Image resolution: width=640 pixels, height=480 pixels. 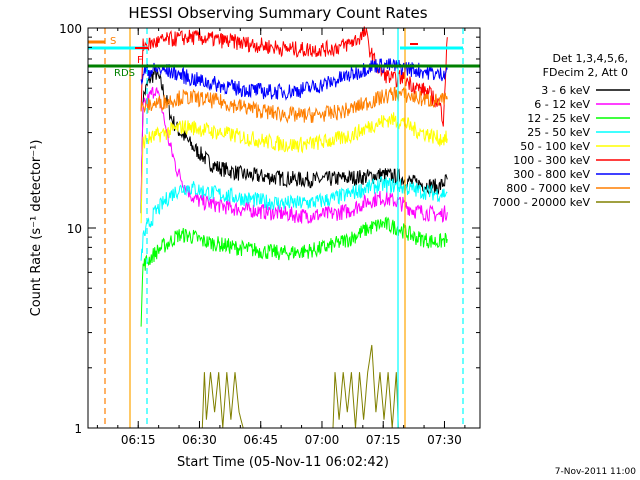 What do you see at coordinates (551, 174) in the screenshot?
I see `legend-label-6: 300 - 800 keV` at bounding box center [551, 174].